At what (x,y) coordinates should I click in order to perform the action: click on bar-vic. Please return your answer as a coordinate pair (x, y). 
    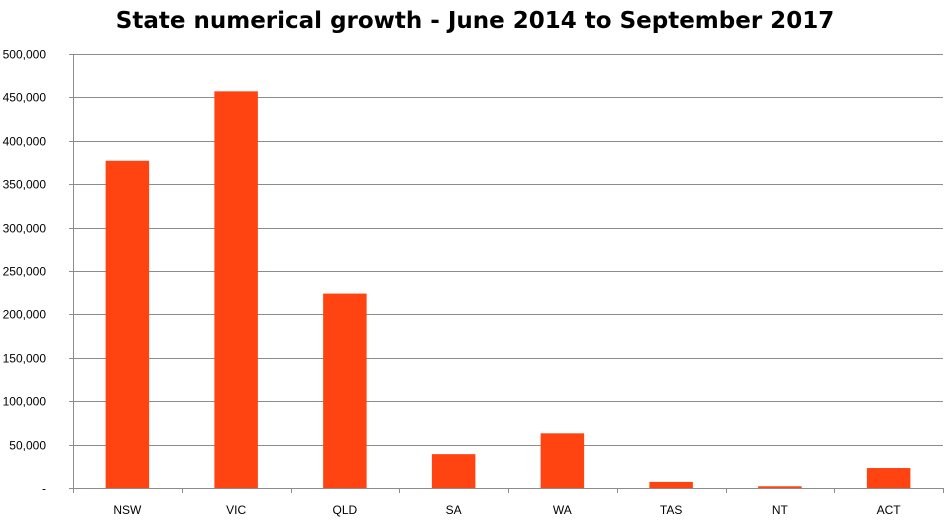
    Looking at the image, I should click on (236, 289).